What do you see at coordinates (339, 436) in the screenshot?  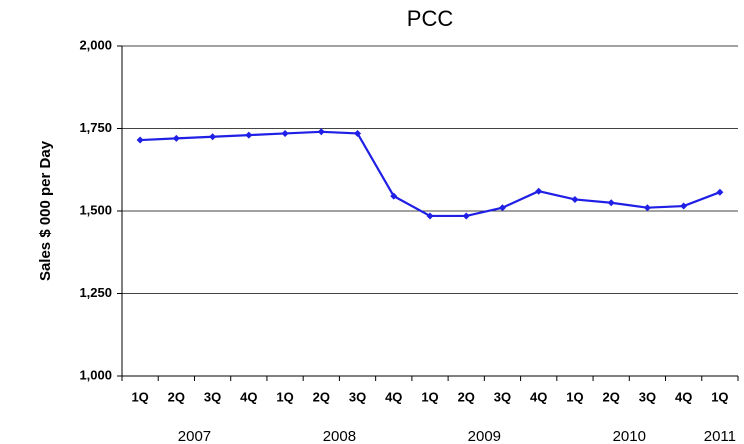 I see `x-group-label: 2008` at bounding box center [339, 436].